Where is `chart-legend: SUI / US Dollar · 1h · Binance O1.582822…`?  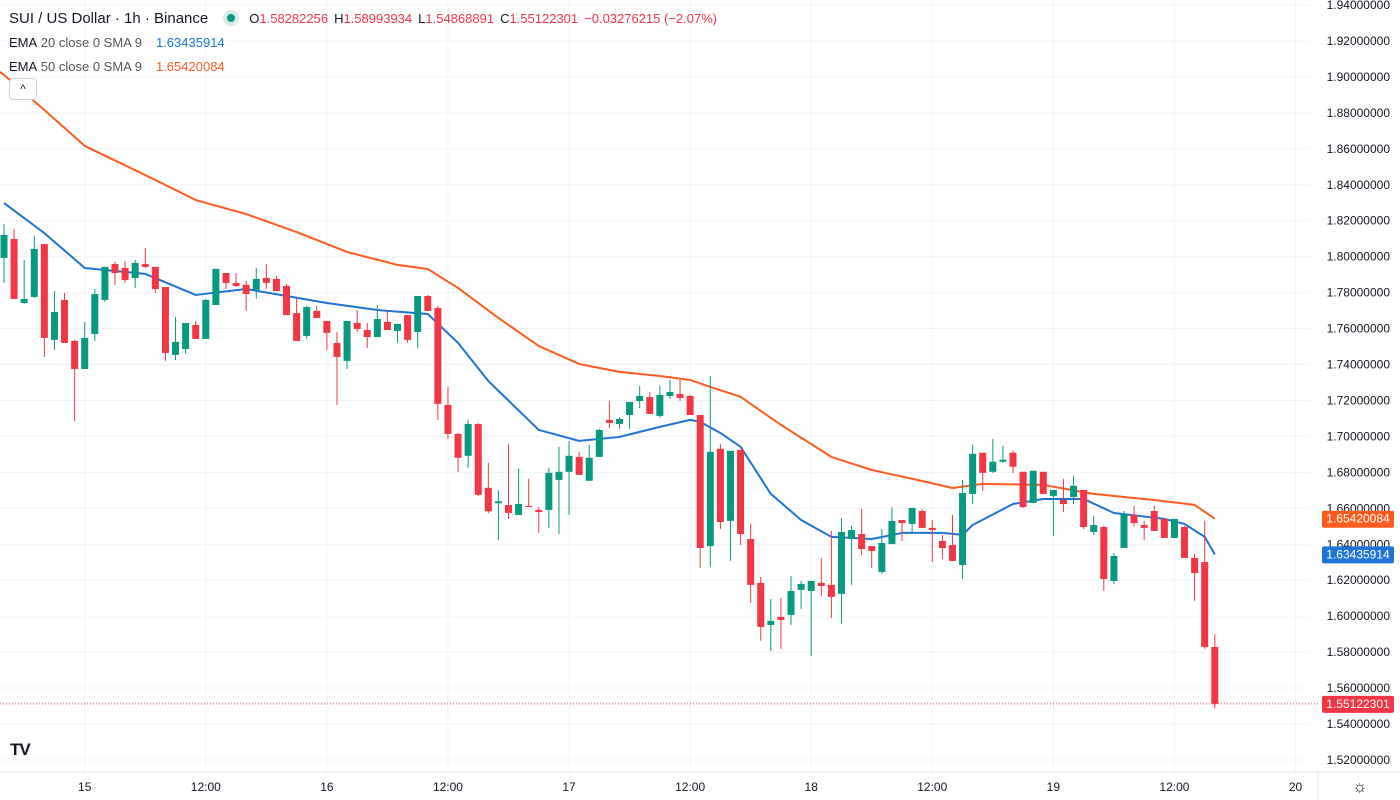 chart-legend: SUI / US Dollar · 1h · Binance O1.582822… is located at coordinates (366, 42).